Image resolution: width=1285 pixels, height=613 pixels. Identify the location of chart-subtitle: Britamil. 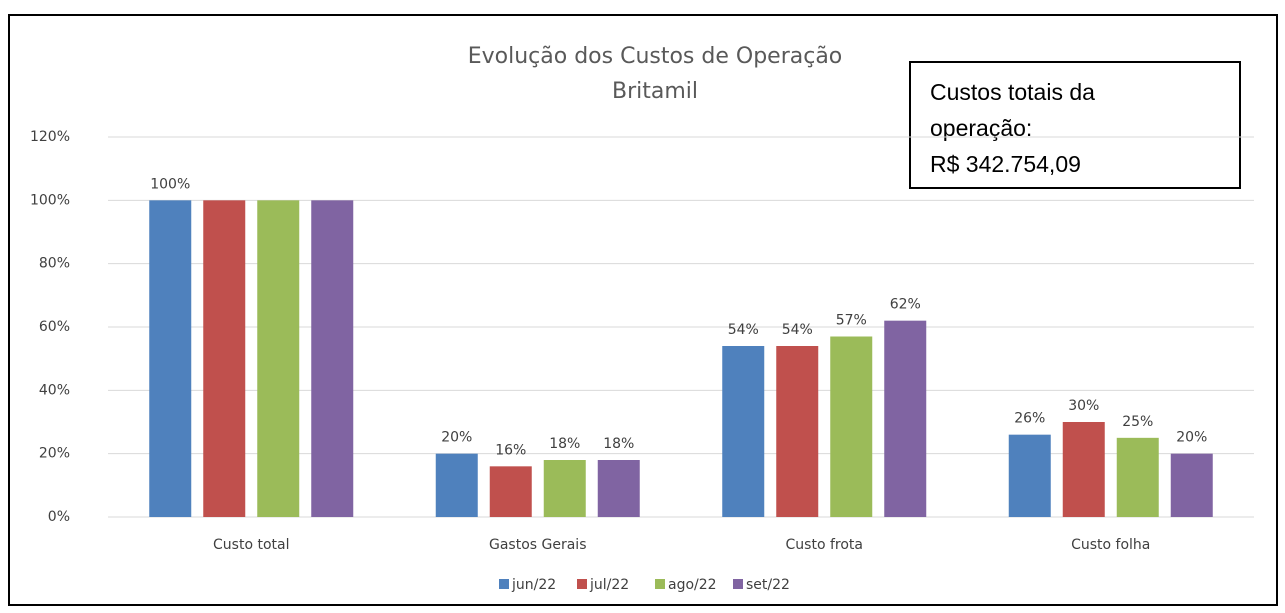
(655, 91).